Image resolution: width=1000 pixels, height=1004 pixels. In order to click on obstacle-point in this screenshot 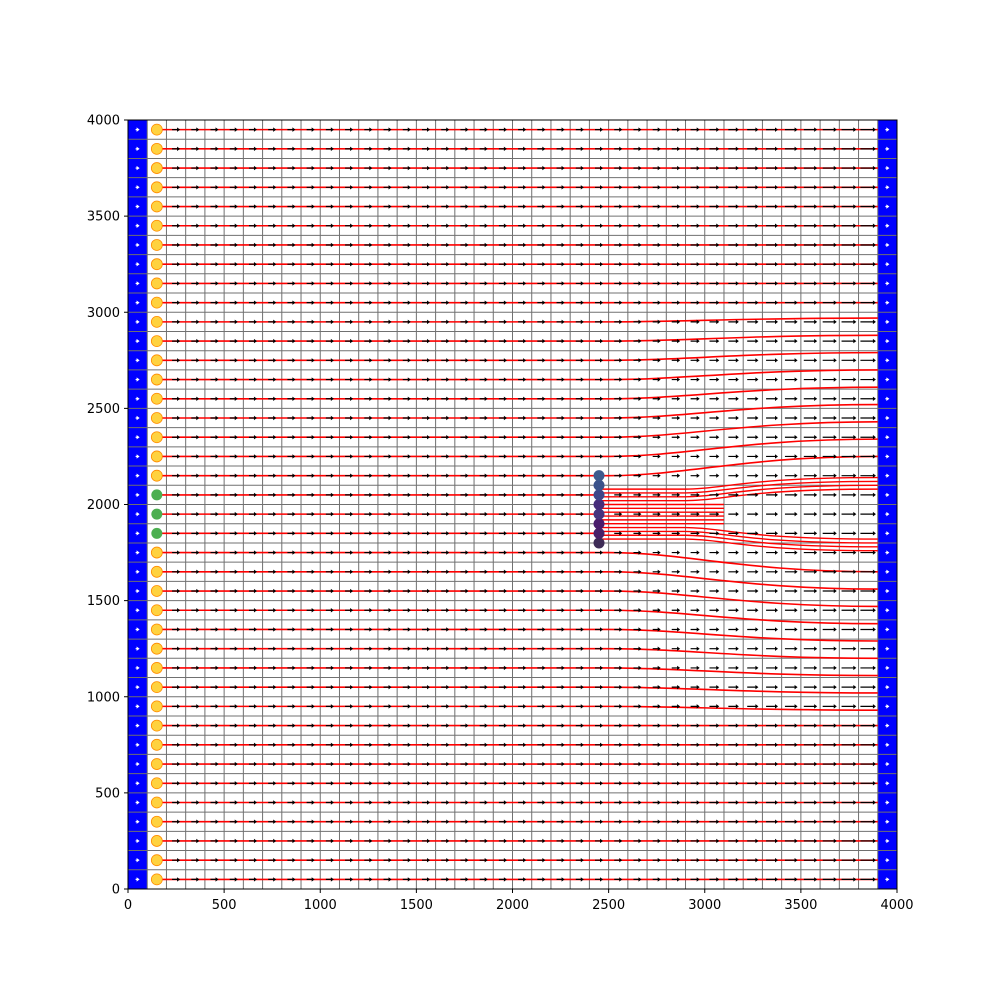, I will do `click(599, 476)`.